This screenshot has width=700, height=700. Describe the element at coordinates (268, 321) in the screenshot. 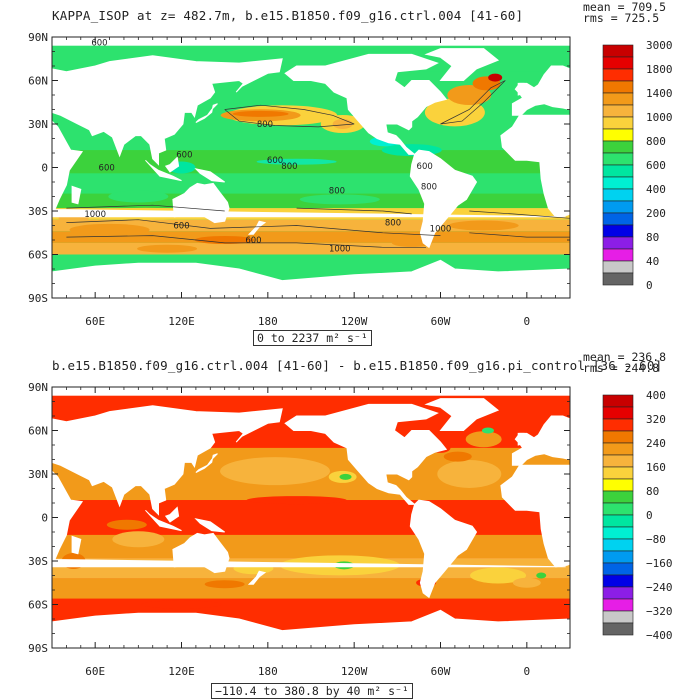

I see `lon-tick-label: 180` at that location.